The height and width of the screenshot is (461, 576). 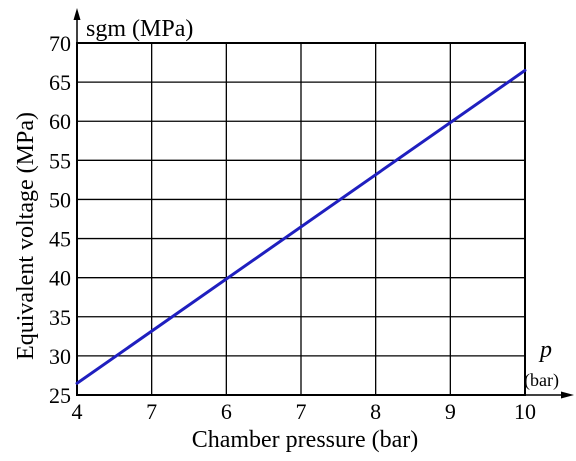 What do you see at coordinates (450, 411) in the screenshot?
I see `x-tick-label: 9` at bounding box center [450, 411].